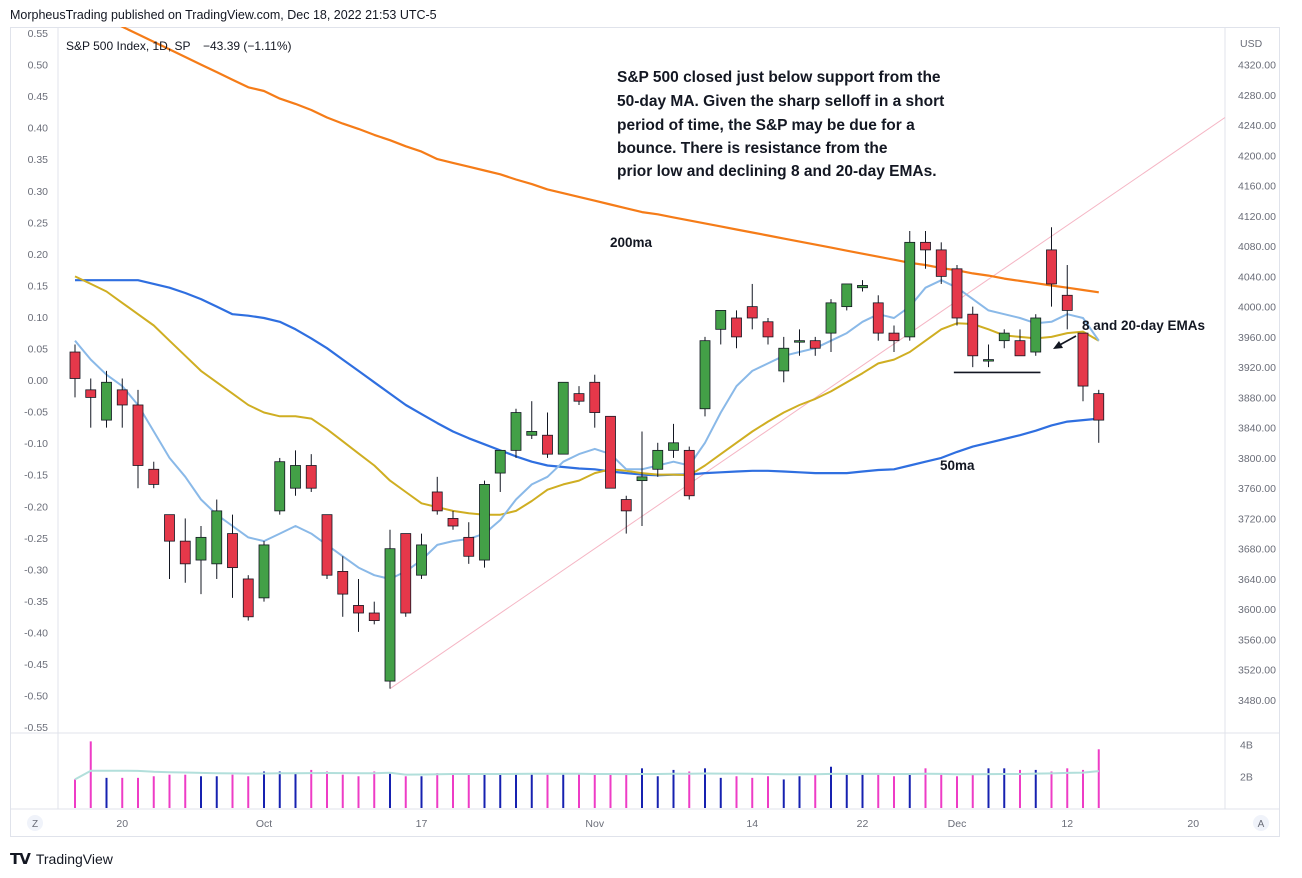  What do you see at coordinates (698, 824) in the screenshot?
I see `time-axis: 20Oct17Nov1422Dec12202023` at bounding box center [698, 824].